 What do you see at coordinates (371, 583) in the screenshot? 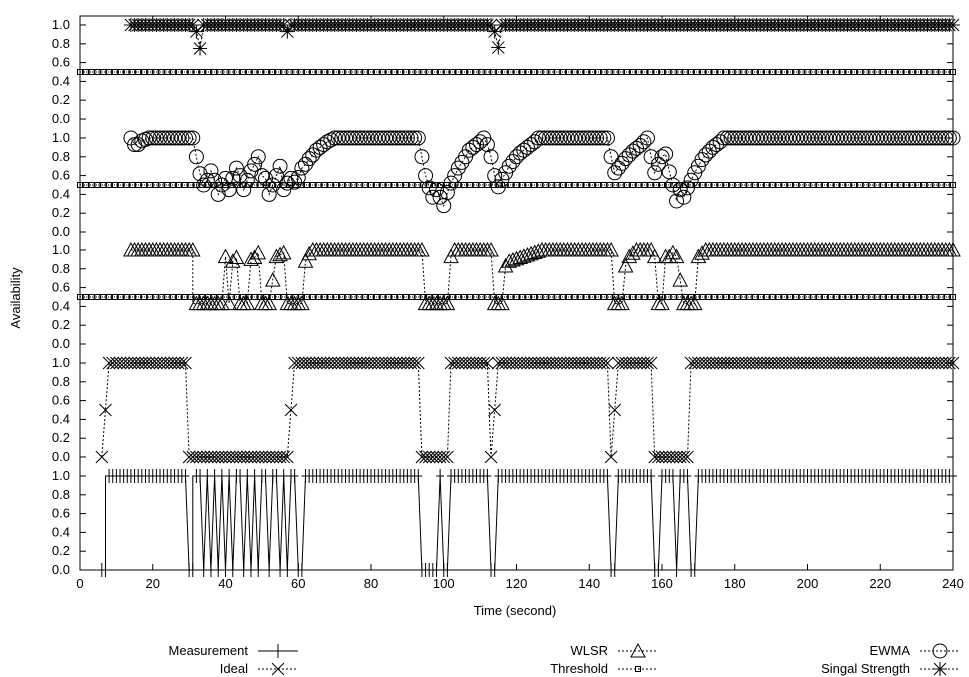
I see `x-tick-label: 80` at bounding box center [371, 583].